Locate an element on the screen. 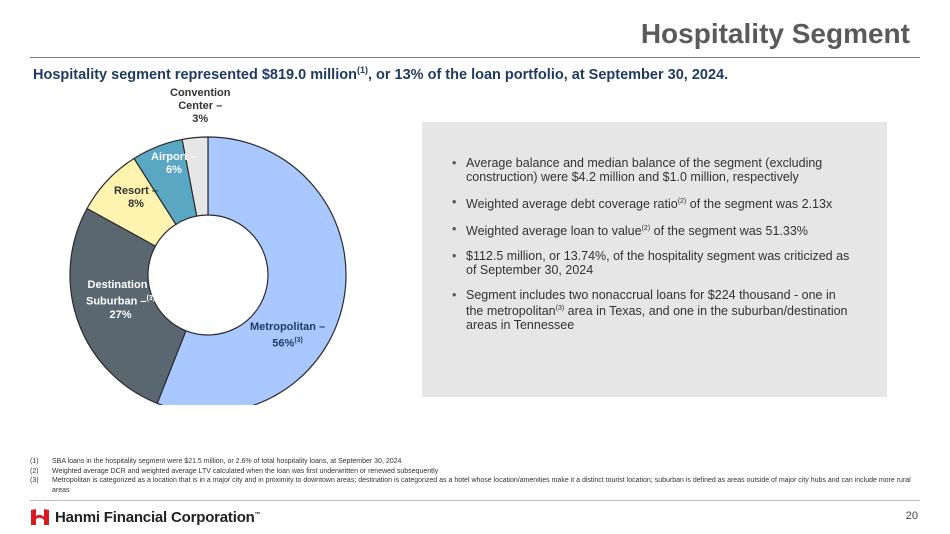  hanmi-logo-icon is located at coordinates (40, 517).